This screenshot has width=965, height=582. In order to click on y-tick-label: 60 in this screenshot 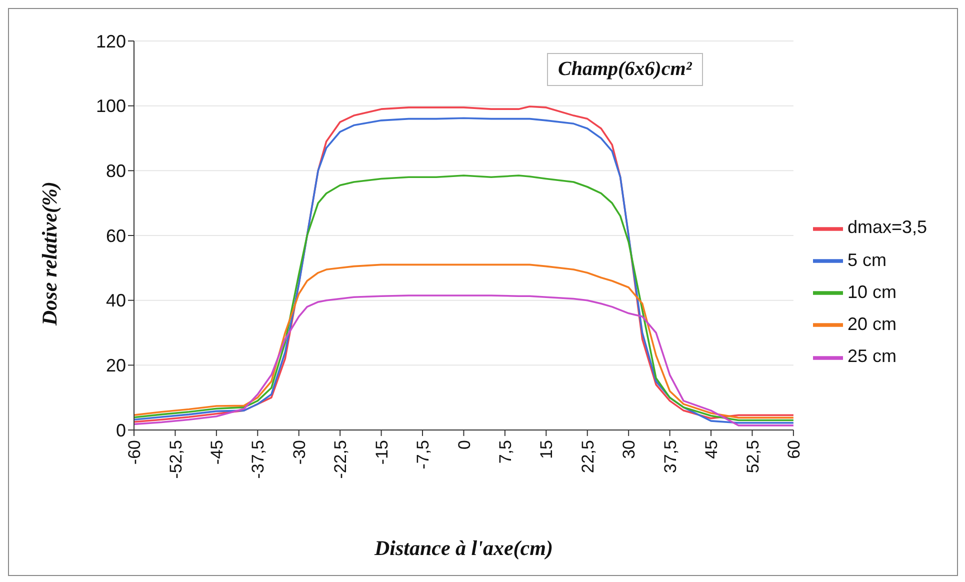, I will do `click(116, 236)`.